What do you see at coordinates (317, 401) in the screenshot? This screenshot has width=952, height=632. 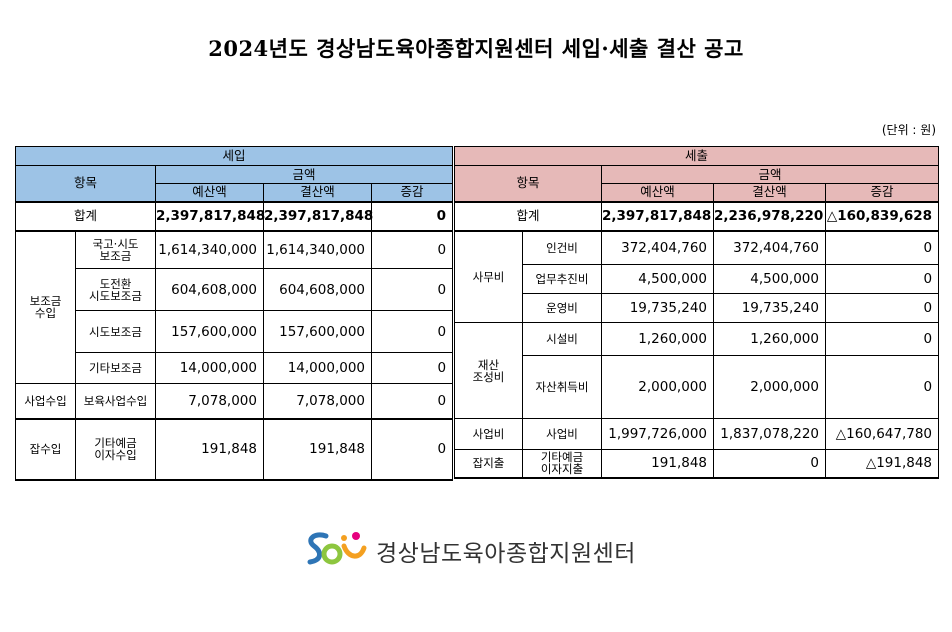 I see `income-row-settled: 7,078,000` at bounding box center [317, 401].